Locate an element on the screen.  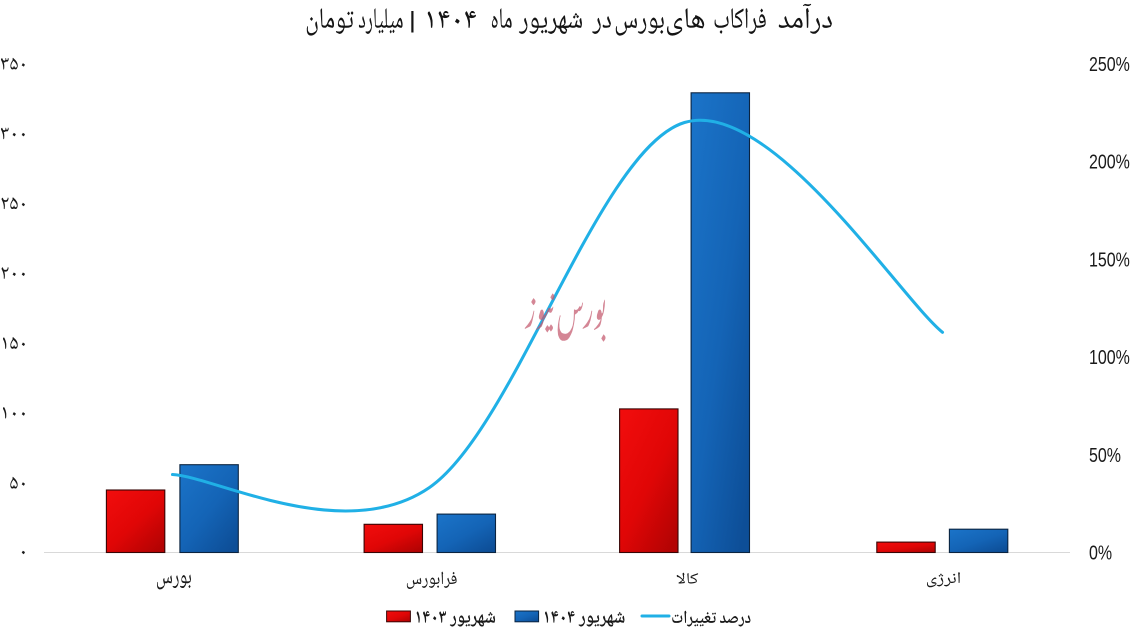
svg-text: 250% is located at coordinates (1109, 63).